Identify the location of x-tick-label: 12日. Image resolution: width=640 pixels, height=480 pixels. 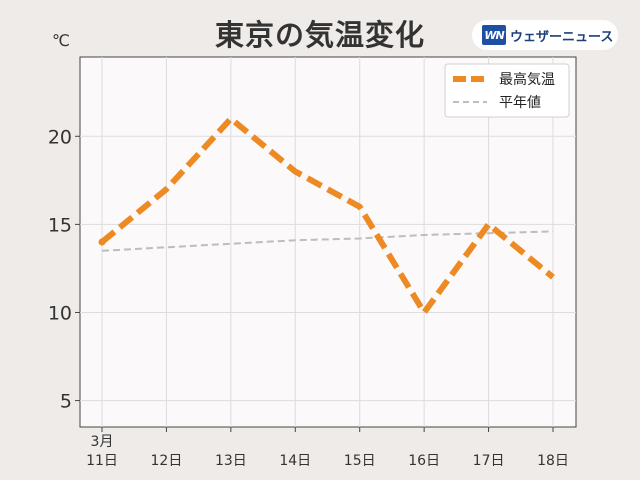
(167, 461).